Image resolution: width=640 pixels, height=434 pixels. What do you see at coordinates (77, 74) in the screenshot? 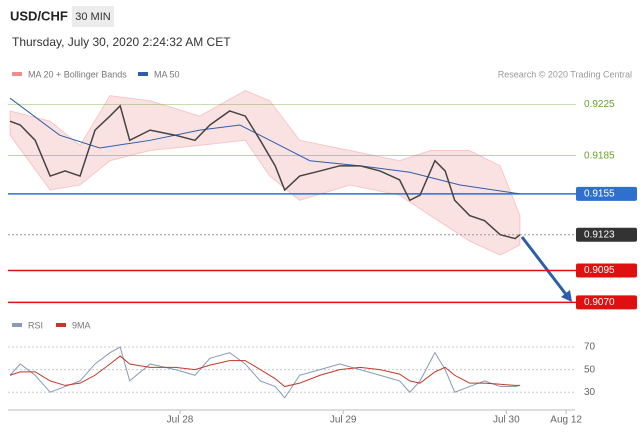
I see `legend-label: MA 20 + Bollinger Bands` at bounding box center [77, 74].